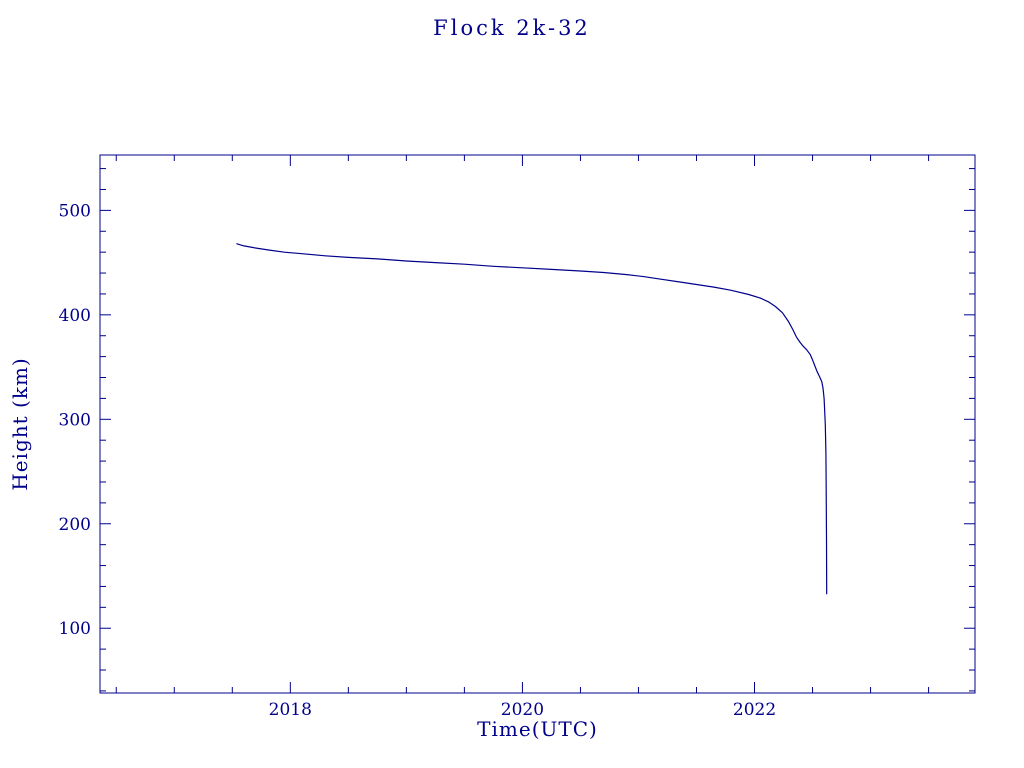 This screenshot has height=768, width=1024. What do you see at coordinates (537, 729) in the screenshot?
I see `x-axis-label: Time(UTC)` at bounding box center [537, 729].